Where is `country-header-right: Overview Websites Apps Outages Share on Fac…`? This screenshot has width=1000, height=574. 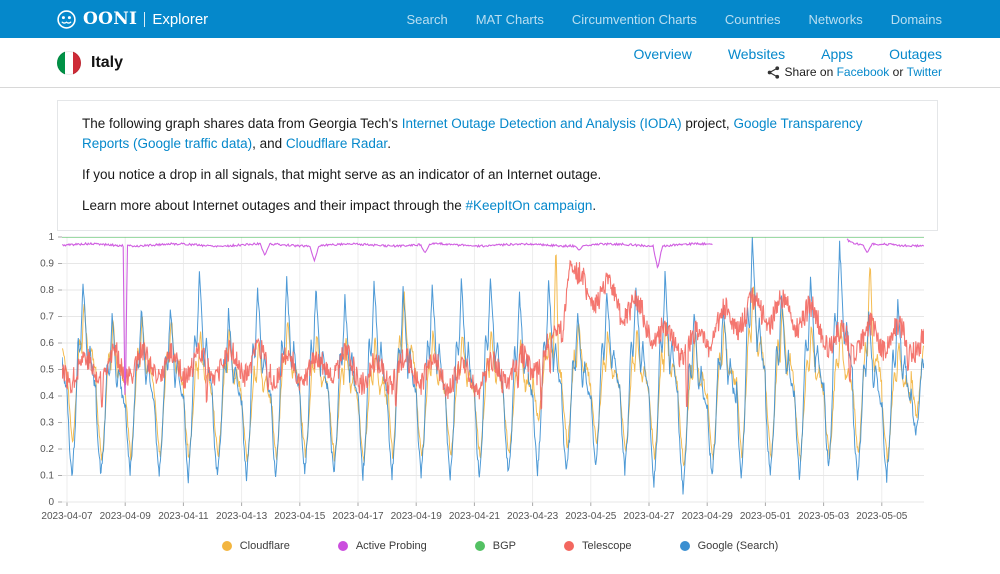
country-header-right: Overview Websites Apps Outages Share on Fac… is located at coordinates (769, 62).